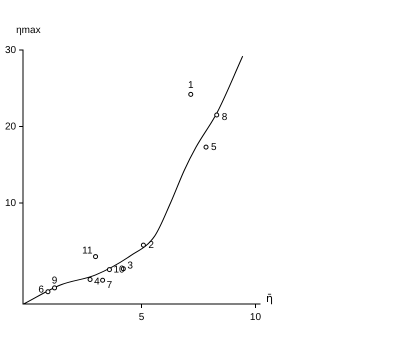 This screenshot has width=396, height=348. What do you see at coordinates (28, 30) in the screenshot?
I see `y-axis-title: ηmax` at bounding box center [28, 30].